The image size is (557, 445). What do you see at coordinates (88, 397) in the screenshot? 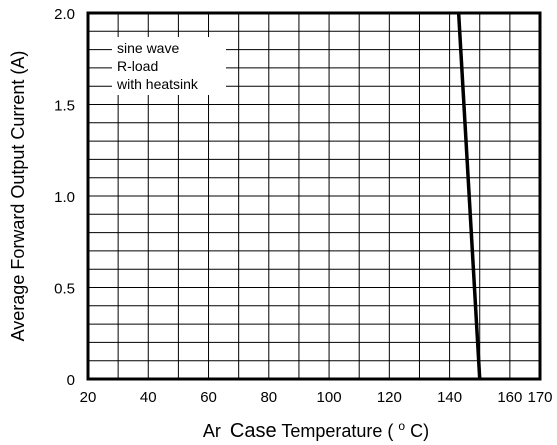
I see `x-tick-label: 20` at bounding box center [88, 397].